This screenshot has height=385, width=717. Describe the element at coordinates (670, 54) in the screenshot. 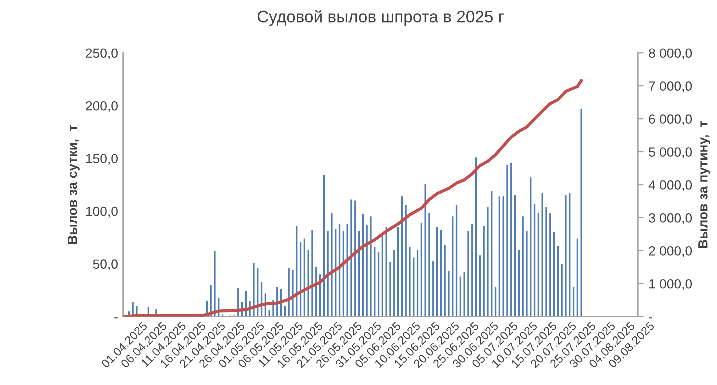

I see `y2-tick-label: 8 000,0` at that location.